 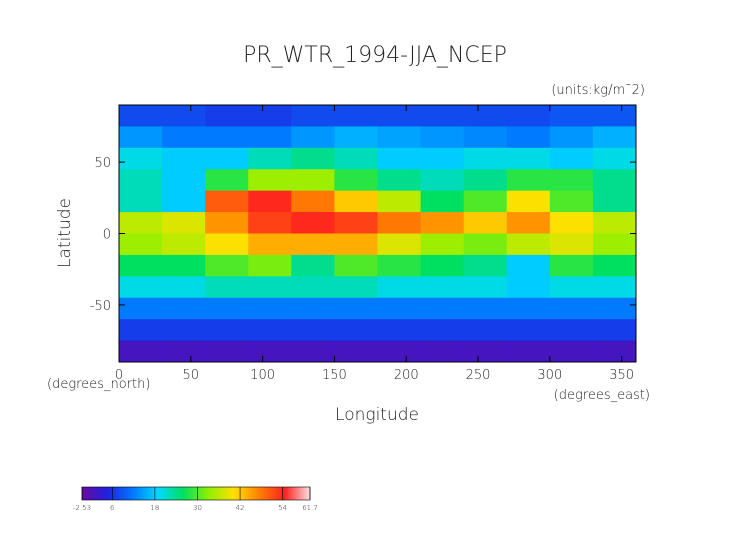 What do you see at coordinates (154, 508) in the screenshot?
I see `colorbar-tick-label: 18` at bounding box center [154, 508].